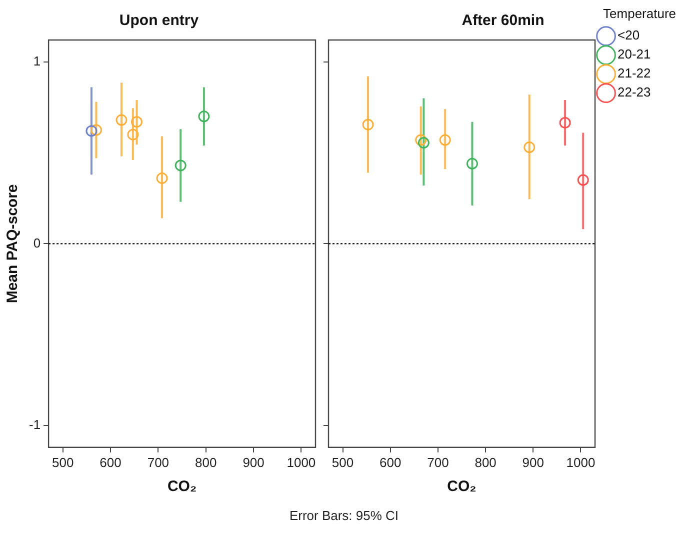 The height and width of the screenshot is (536, 688). Describe the element at coordinates (629, 35) in the screenshot. I see `legend-label: <20` at that location.